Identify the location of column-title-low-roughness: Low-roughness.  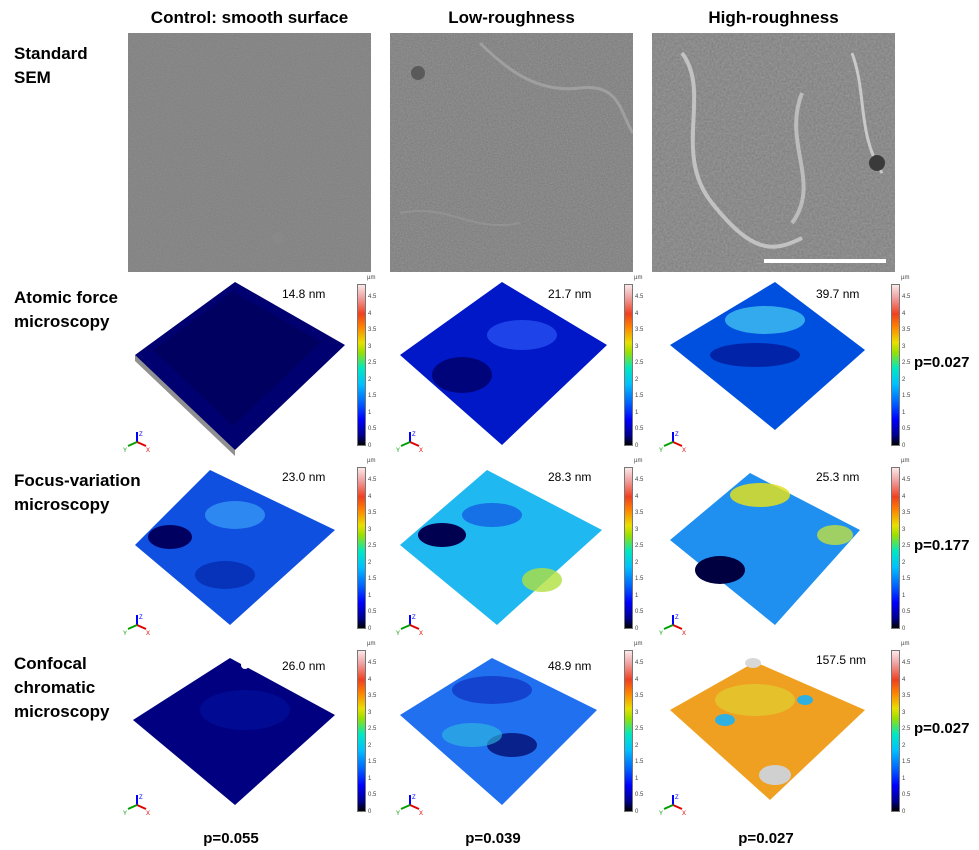
(511, 17).